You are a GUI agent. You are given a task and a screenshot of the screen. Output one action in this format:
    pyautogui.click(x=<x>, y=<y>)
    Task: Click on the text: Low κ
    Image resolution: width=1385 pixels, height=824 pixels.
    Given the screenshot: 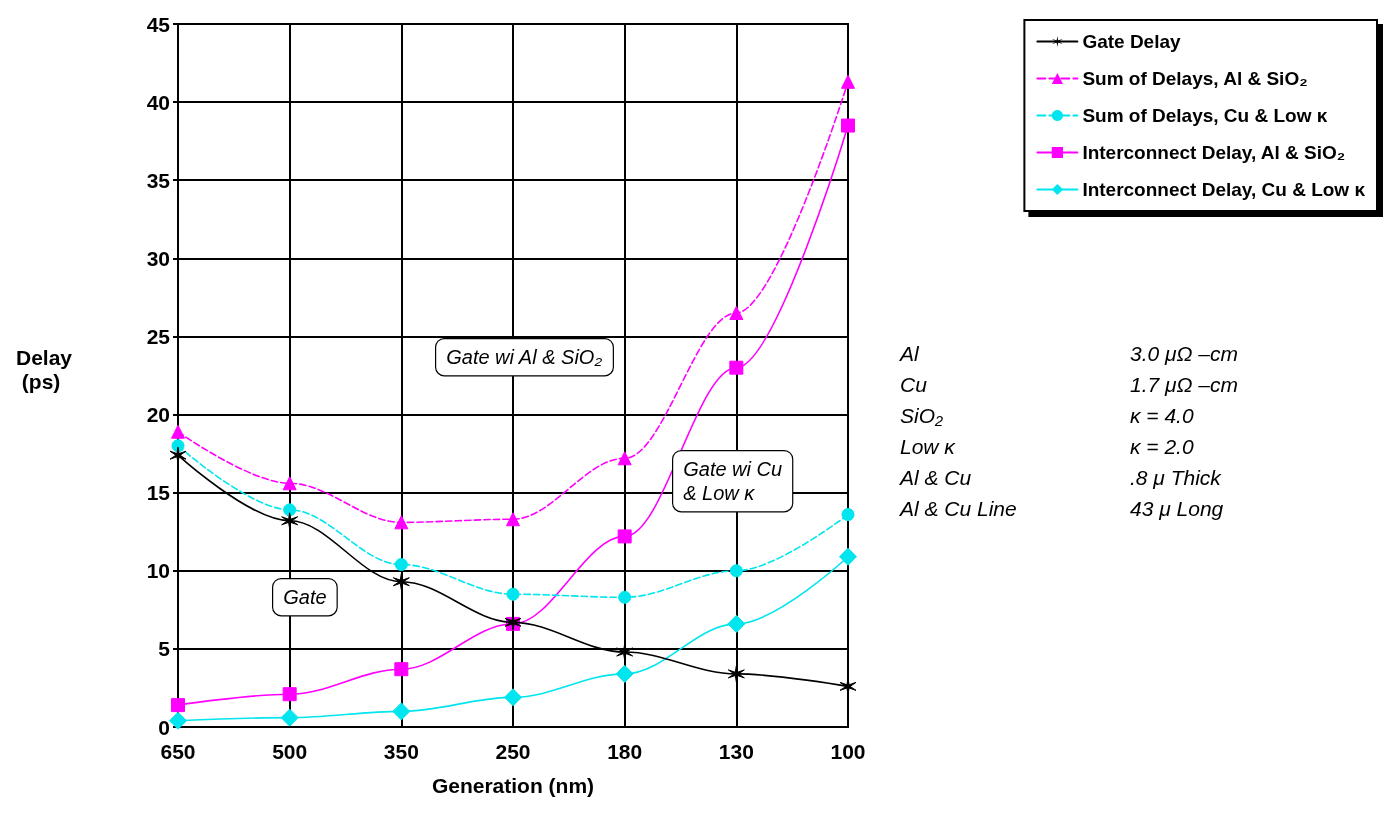 What is the action you would take?
    pyautogui.click(x=928, y=446)
    